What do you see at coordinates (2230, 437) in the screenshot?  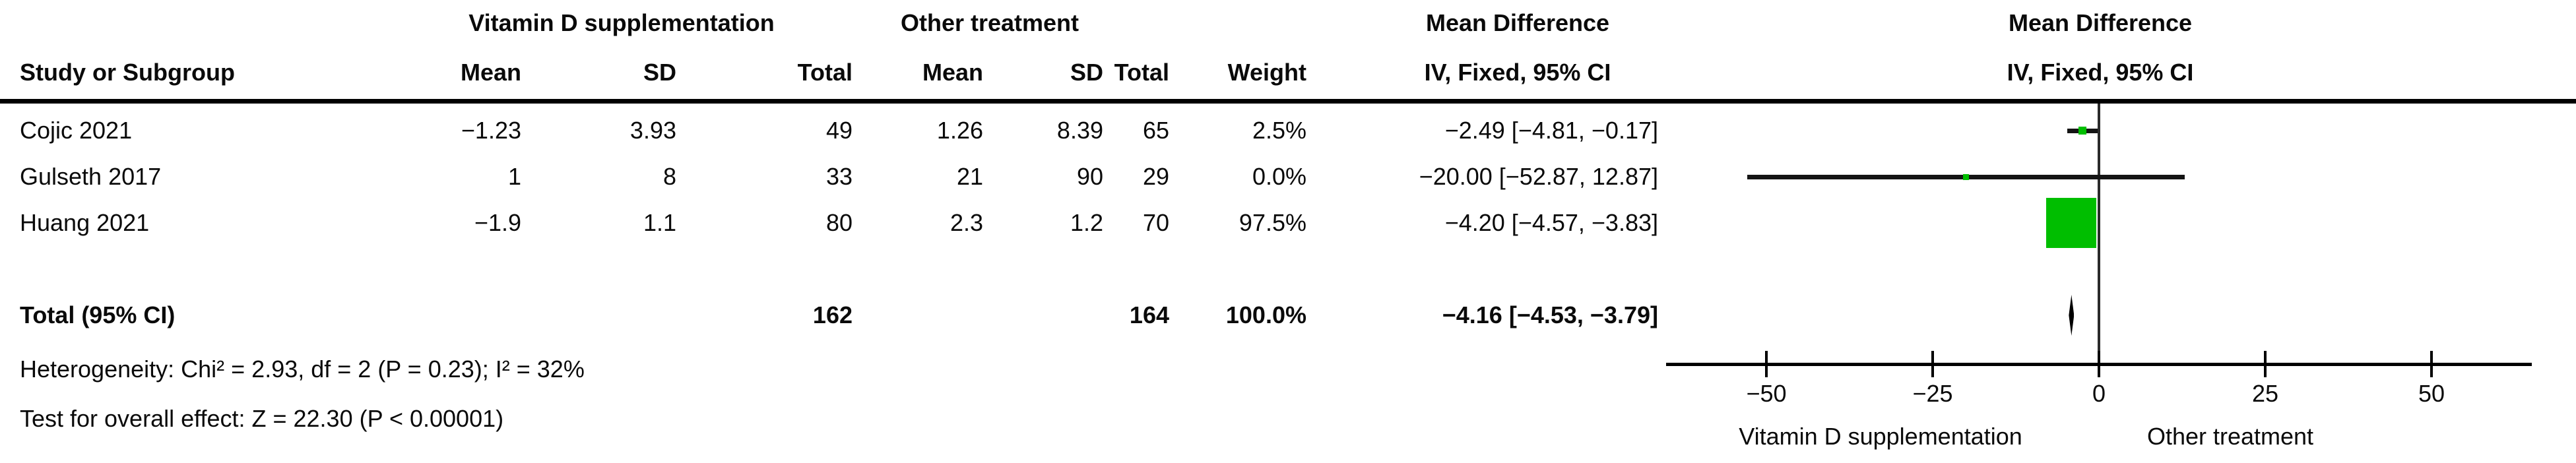 I see `favours-right-label: Other treatment` at bounding box center [2230, 437].